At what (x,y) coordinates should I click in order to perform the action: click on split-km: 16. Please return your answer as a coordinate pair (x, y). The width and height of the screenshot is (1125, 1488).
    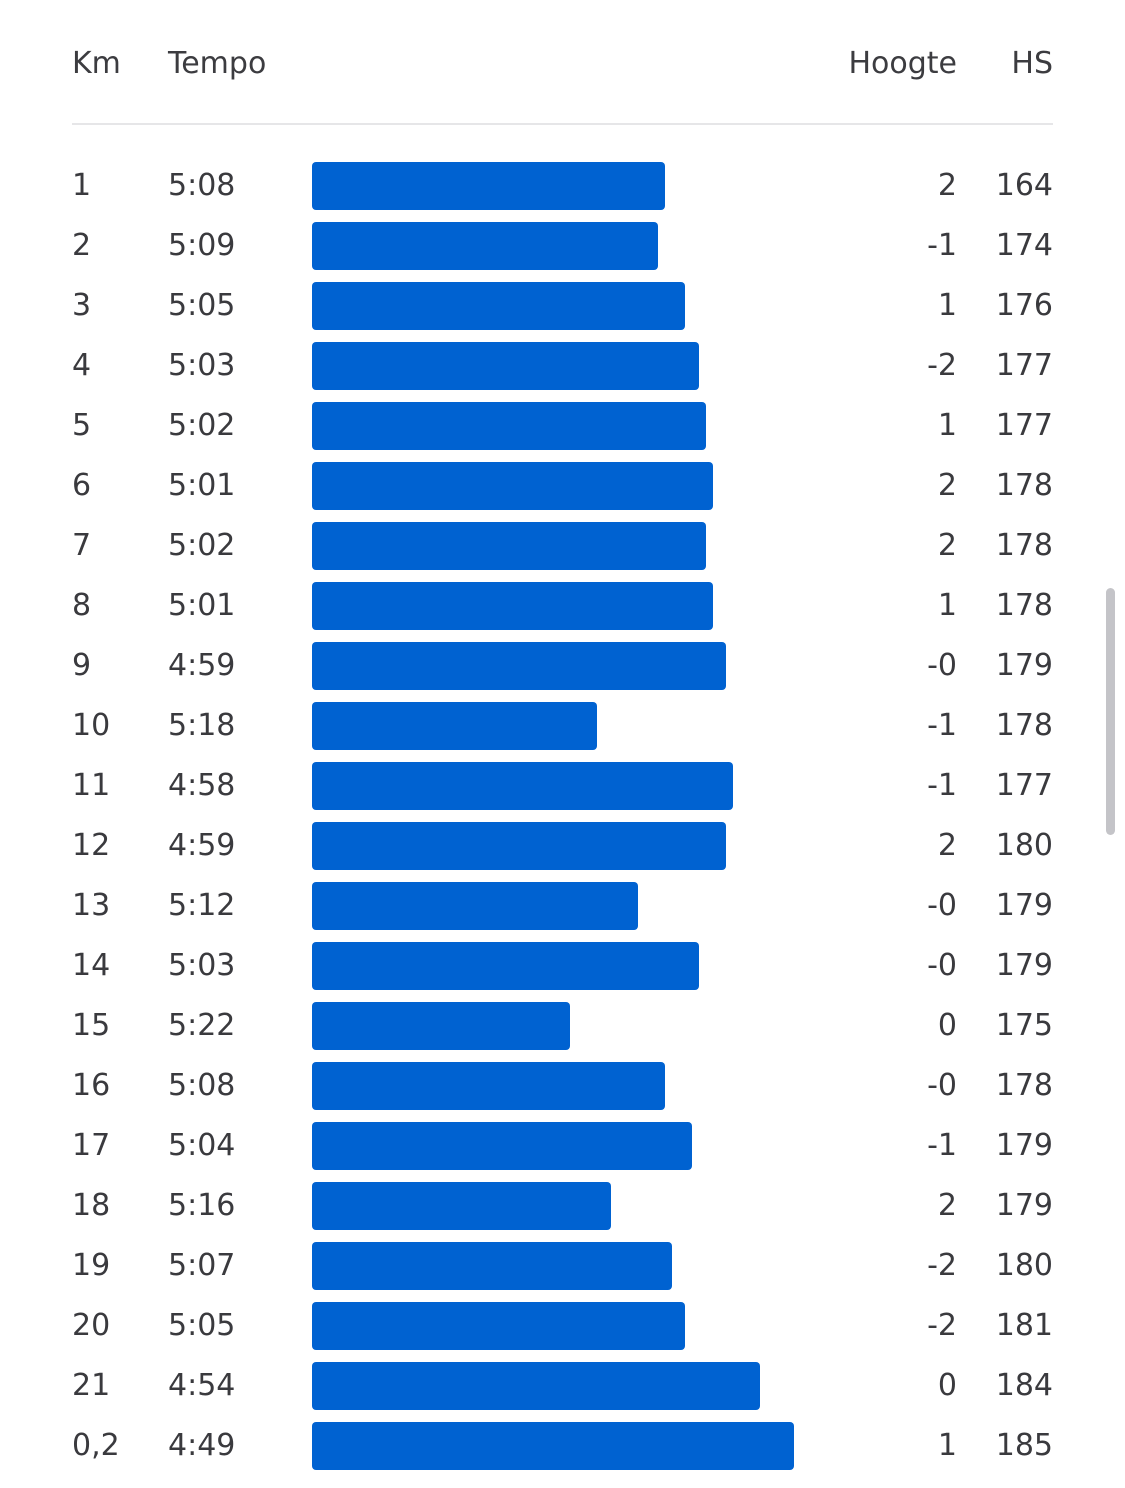
    Looking at the image, I should click on (91, 1085).